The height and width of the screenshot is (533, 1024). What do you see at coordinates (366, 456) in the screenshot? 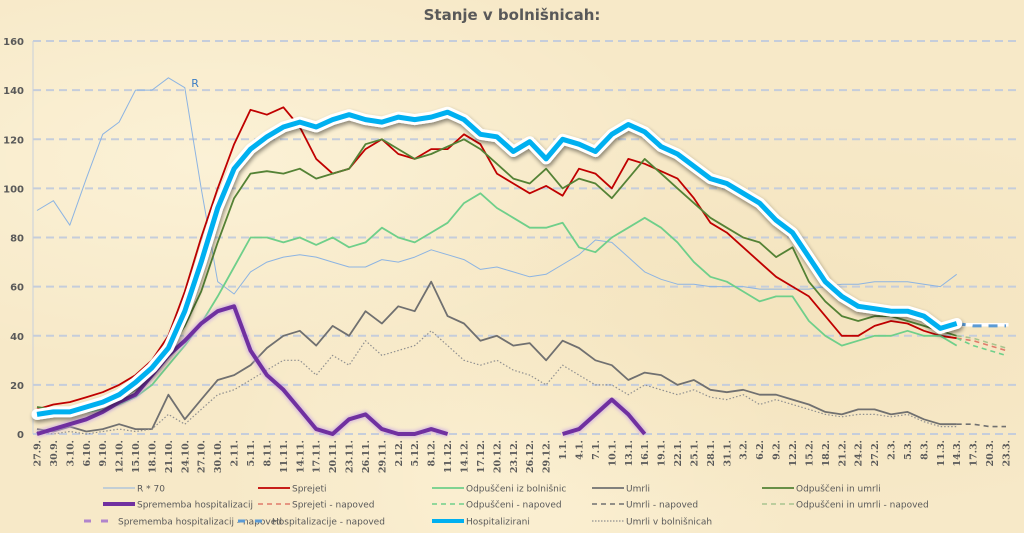
I see `x-tick-label: 26.11.` at bounding box center [366, 456].